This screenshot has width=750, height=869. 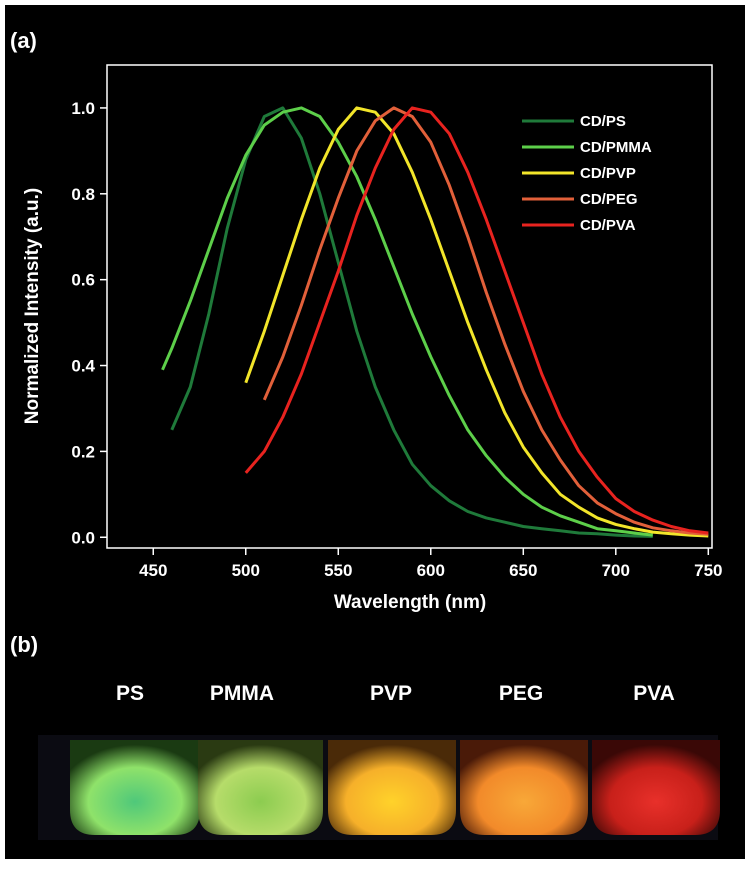 I want to click on y-tick-label: 0.4, so click(x=83, y=366).